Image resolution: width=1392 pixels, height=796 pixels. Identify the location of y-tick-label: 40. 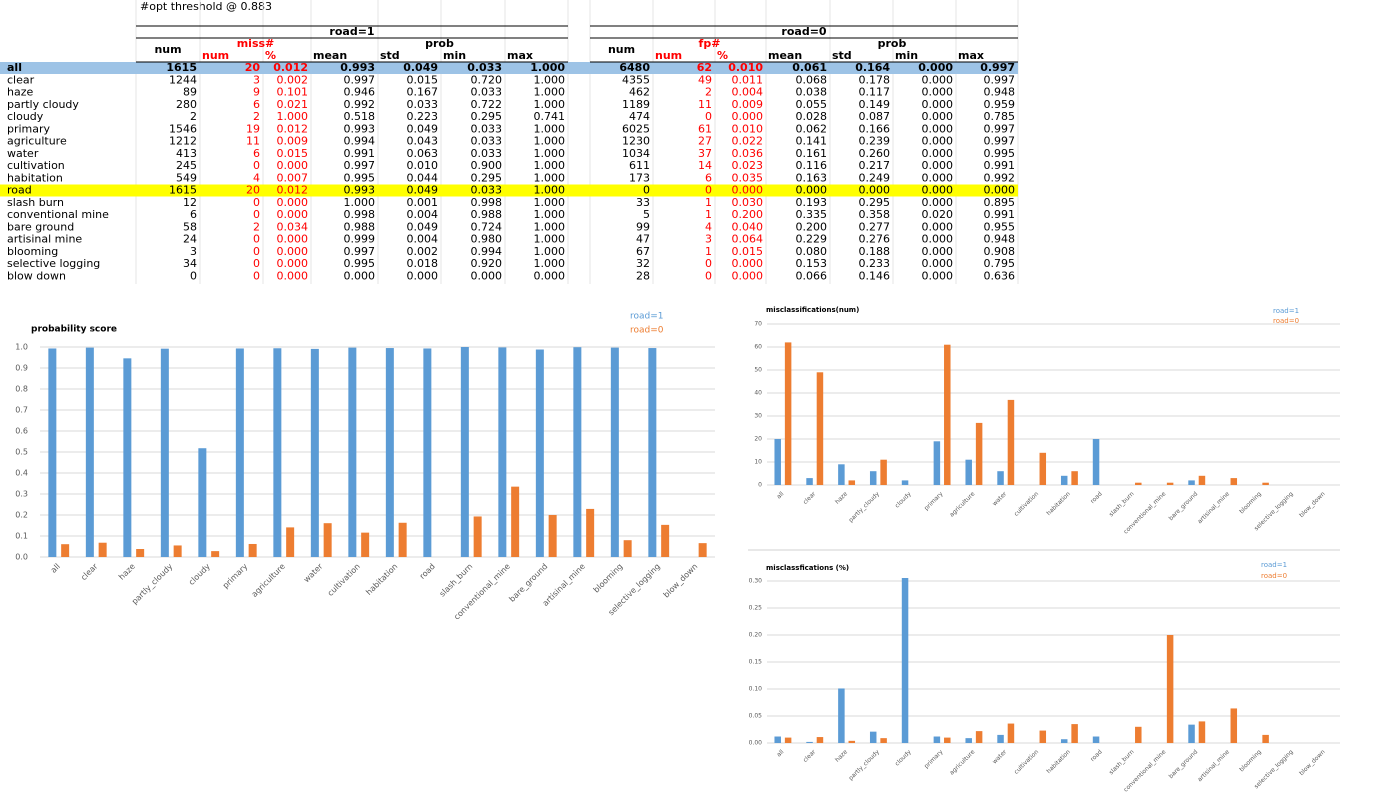
(758, 393).